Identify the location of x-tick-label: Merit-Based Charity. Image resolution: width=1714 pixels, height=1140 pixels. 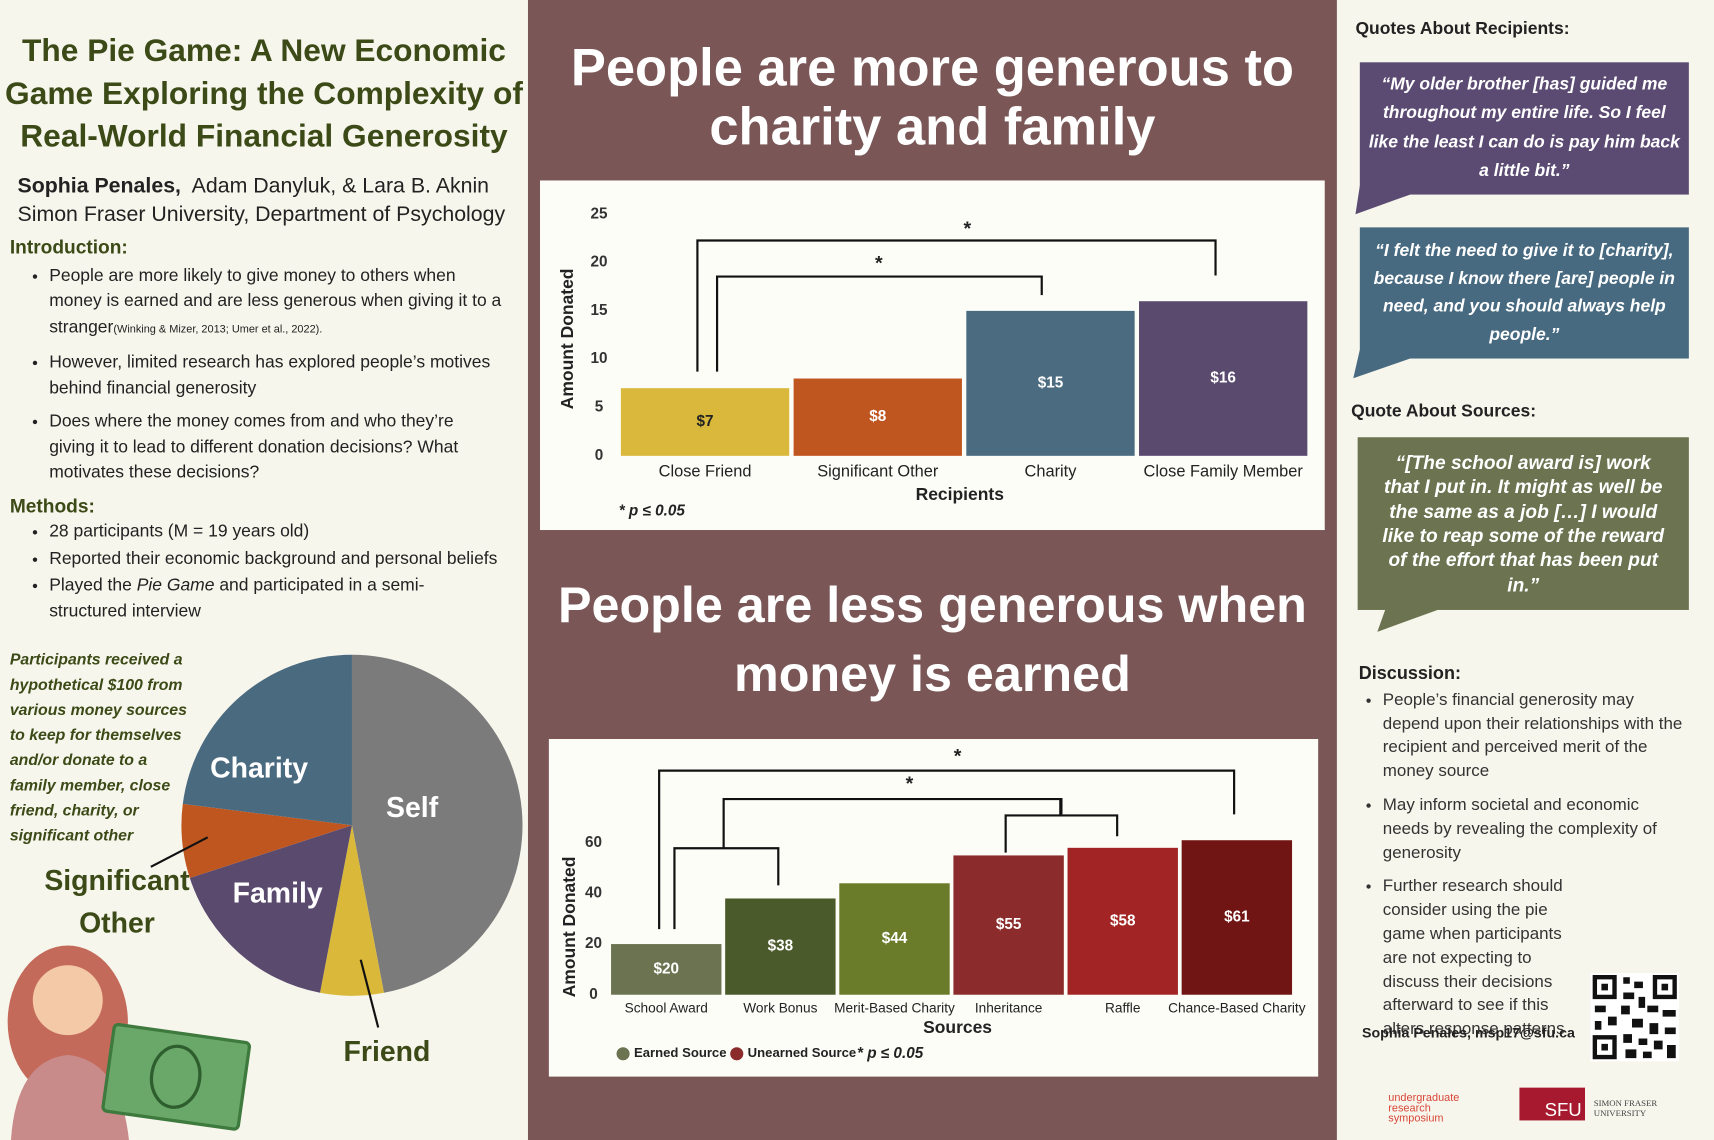
(894, 1008).